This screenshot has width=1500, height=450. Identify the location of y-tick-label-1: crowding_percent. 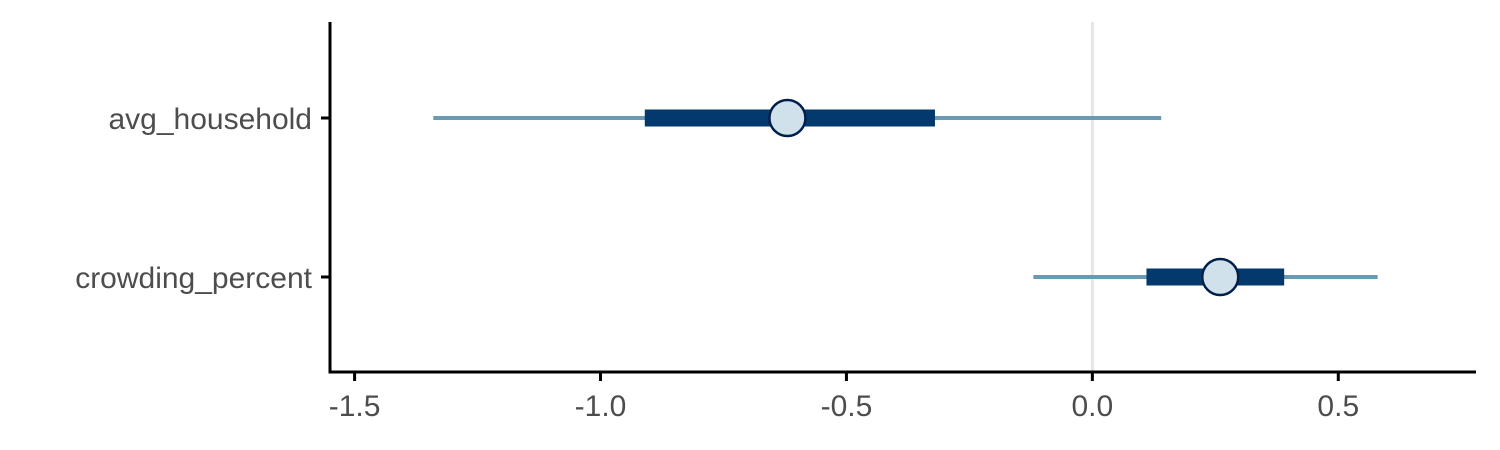
(193, 278).